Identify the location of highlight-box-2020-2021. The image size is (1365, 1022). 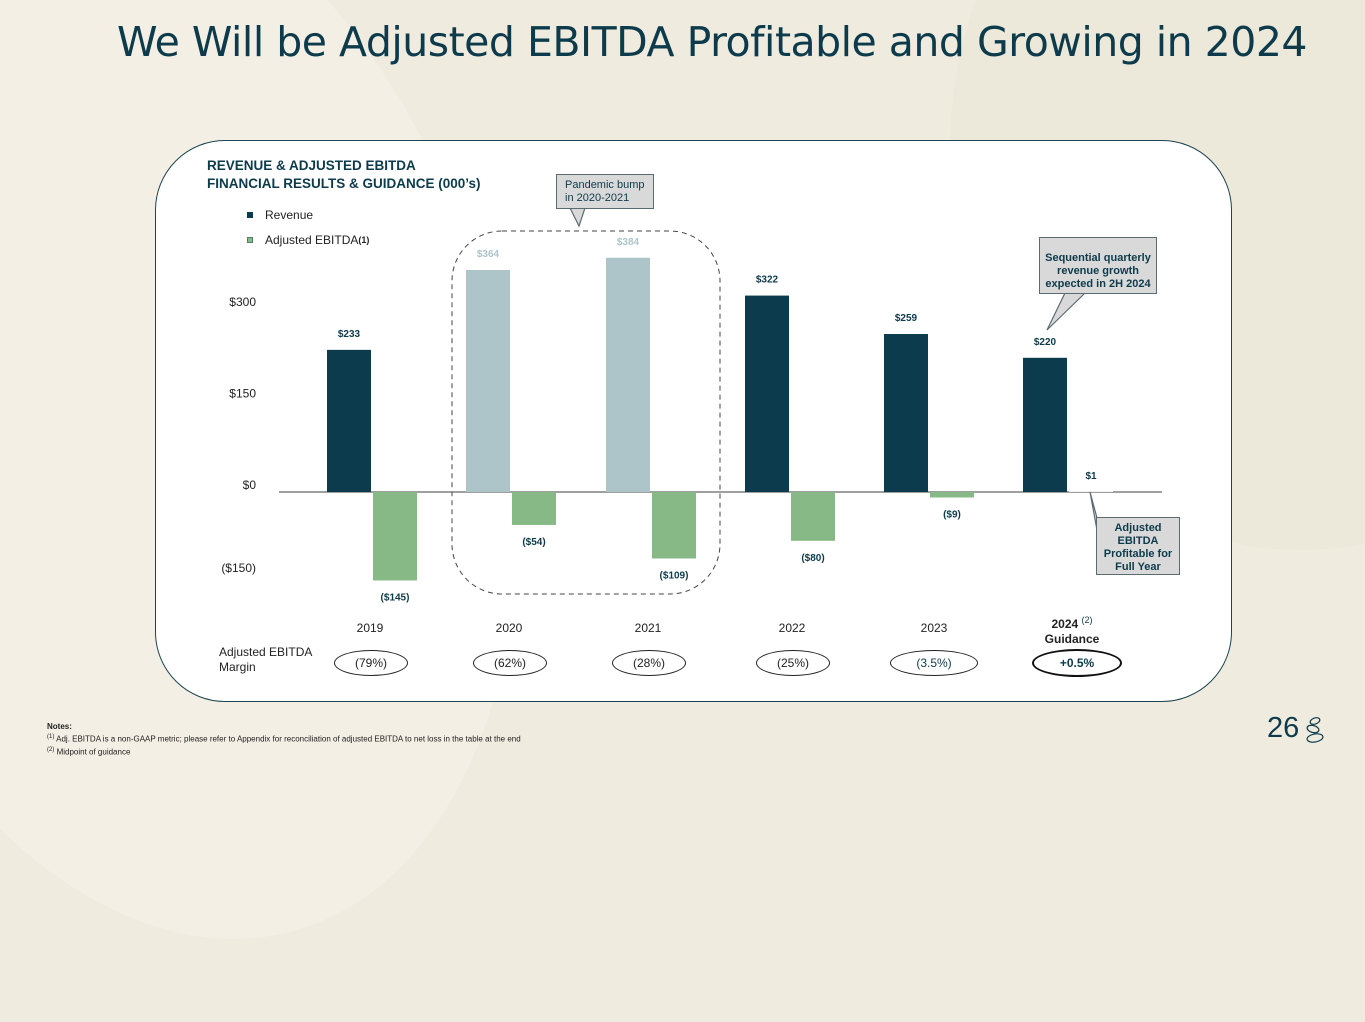
(586, 412).